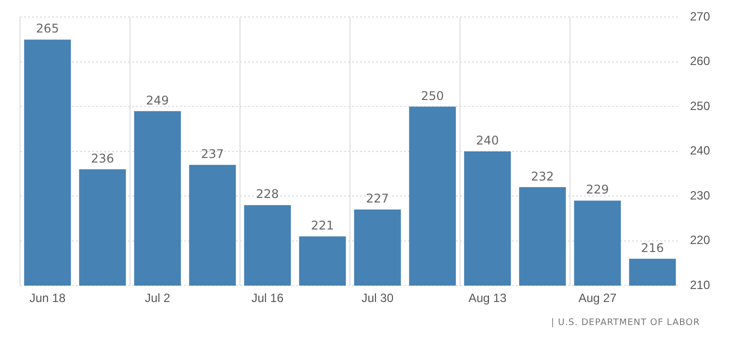 This screenshot has height=350, width=730. What do you see at coordinates (157, 298) in the screenshot?
I see `x-tick-label: Jul 2` at bounding box center [157, 298].